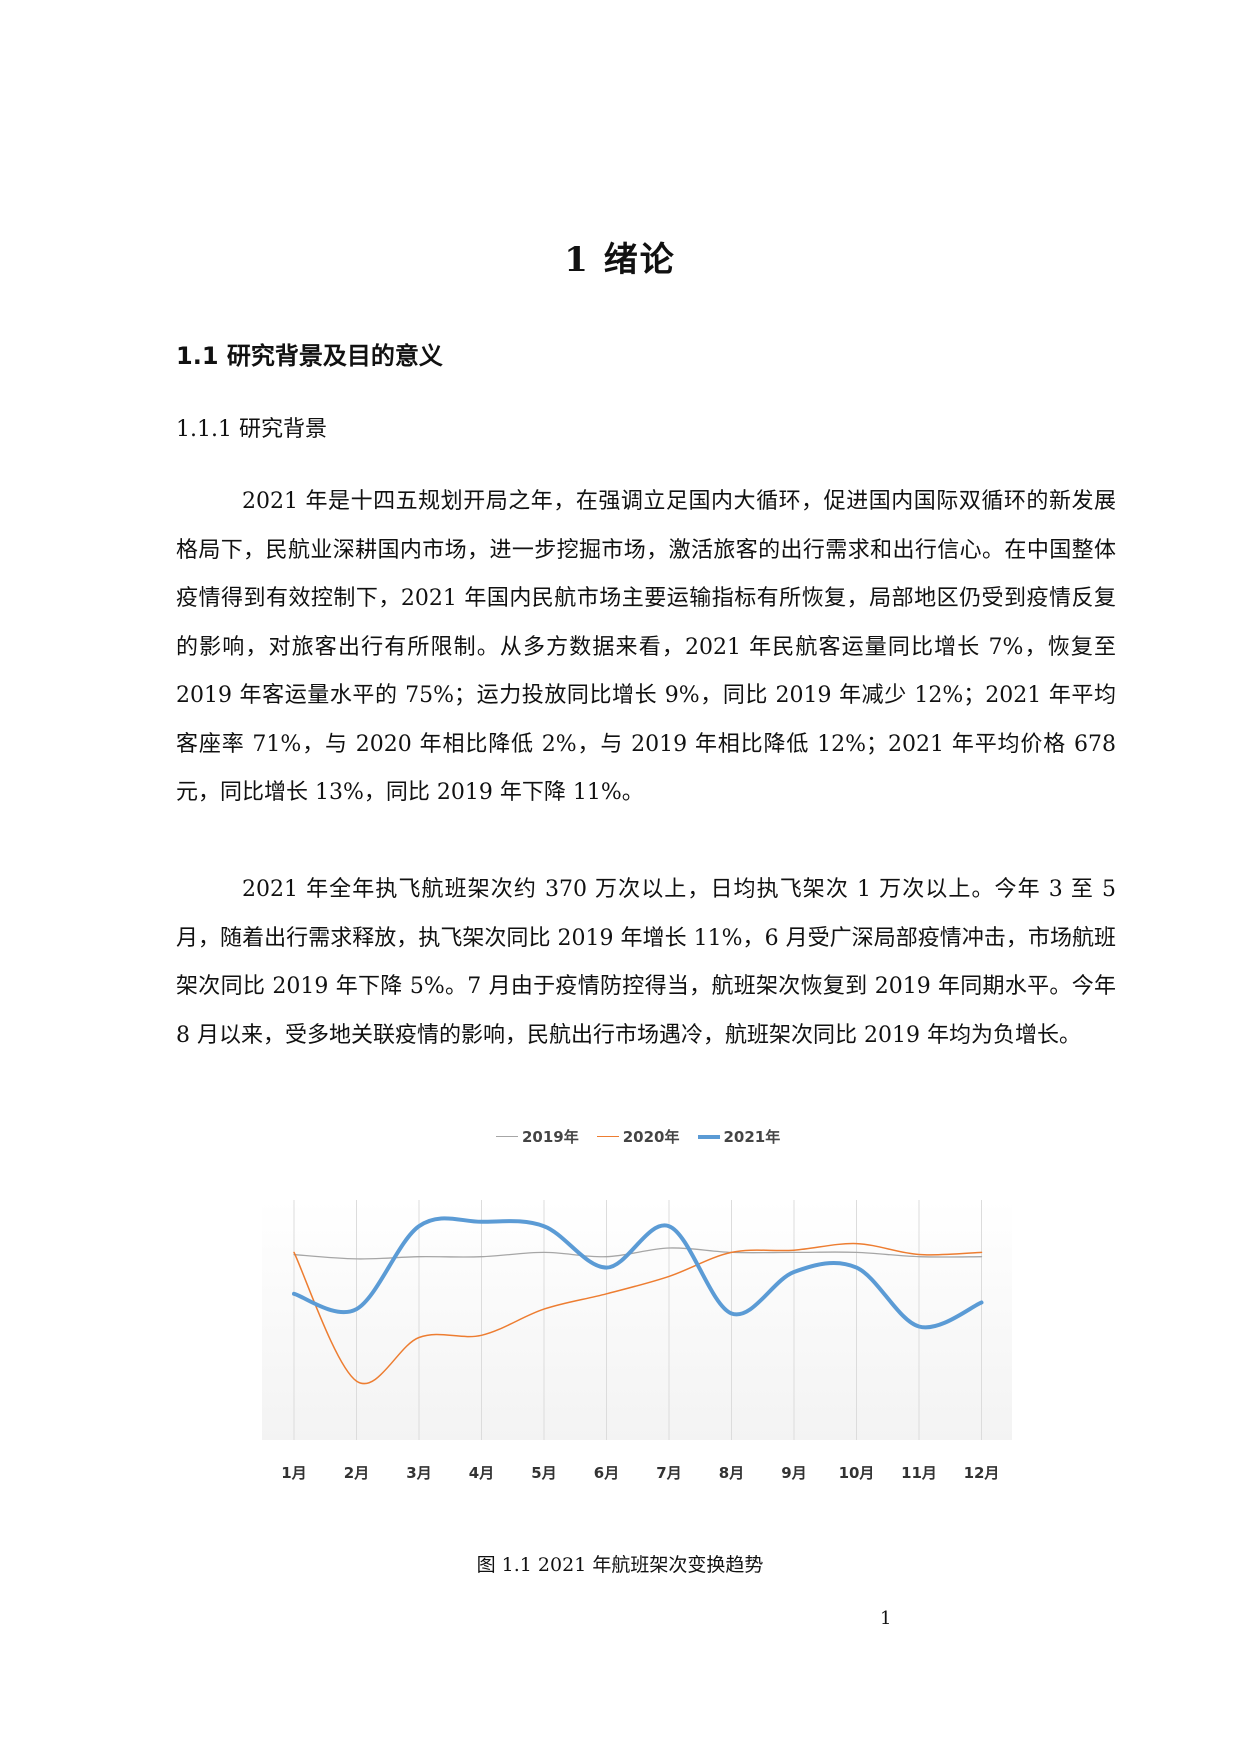 Image resolution: width=1240 pixels, height=1754 pixels. What do you see at coordinates (731, 1473) in the screenshot?
I see `x-tick-label: 8月` at bounding box center [731, 1473].